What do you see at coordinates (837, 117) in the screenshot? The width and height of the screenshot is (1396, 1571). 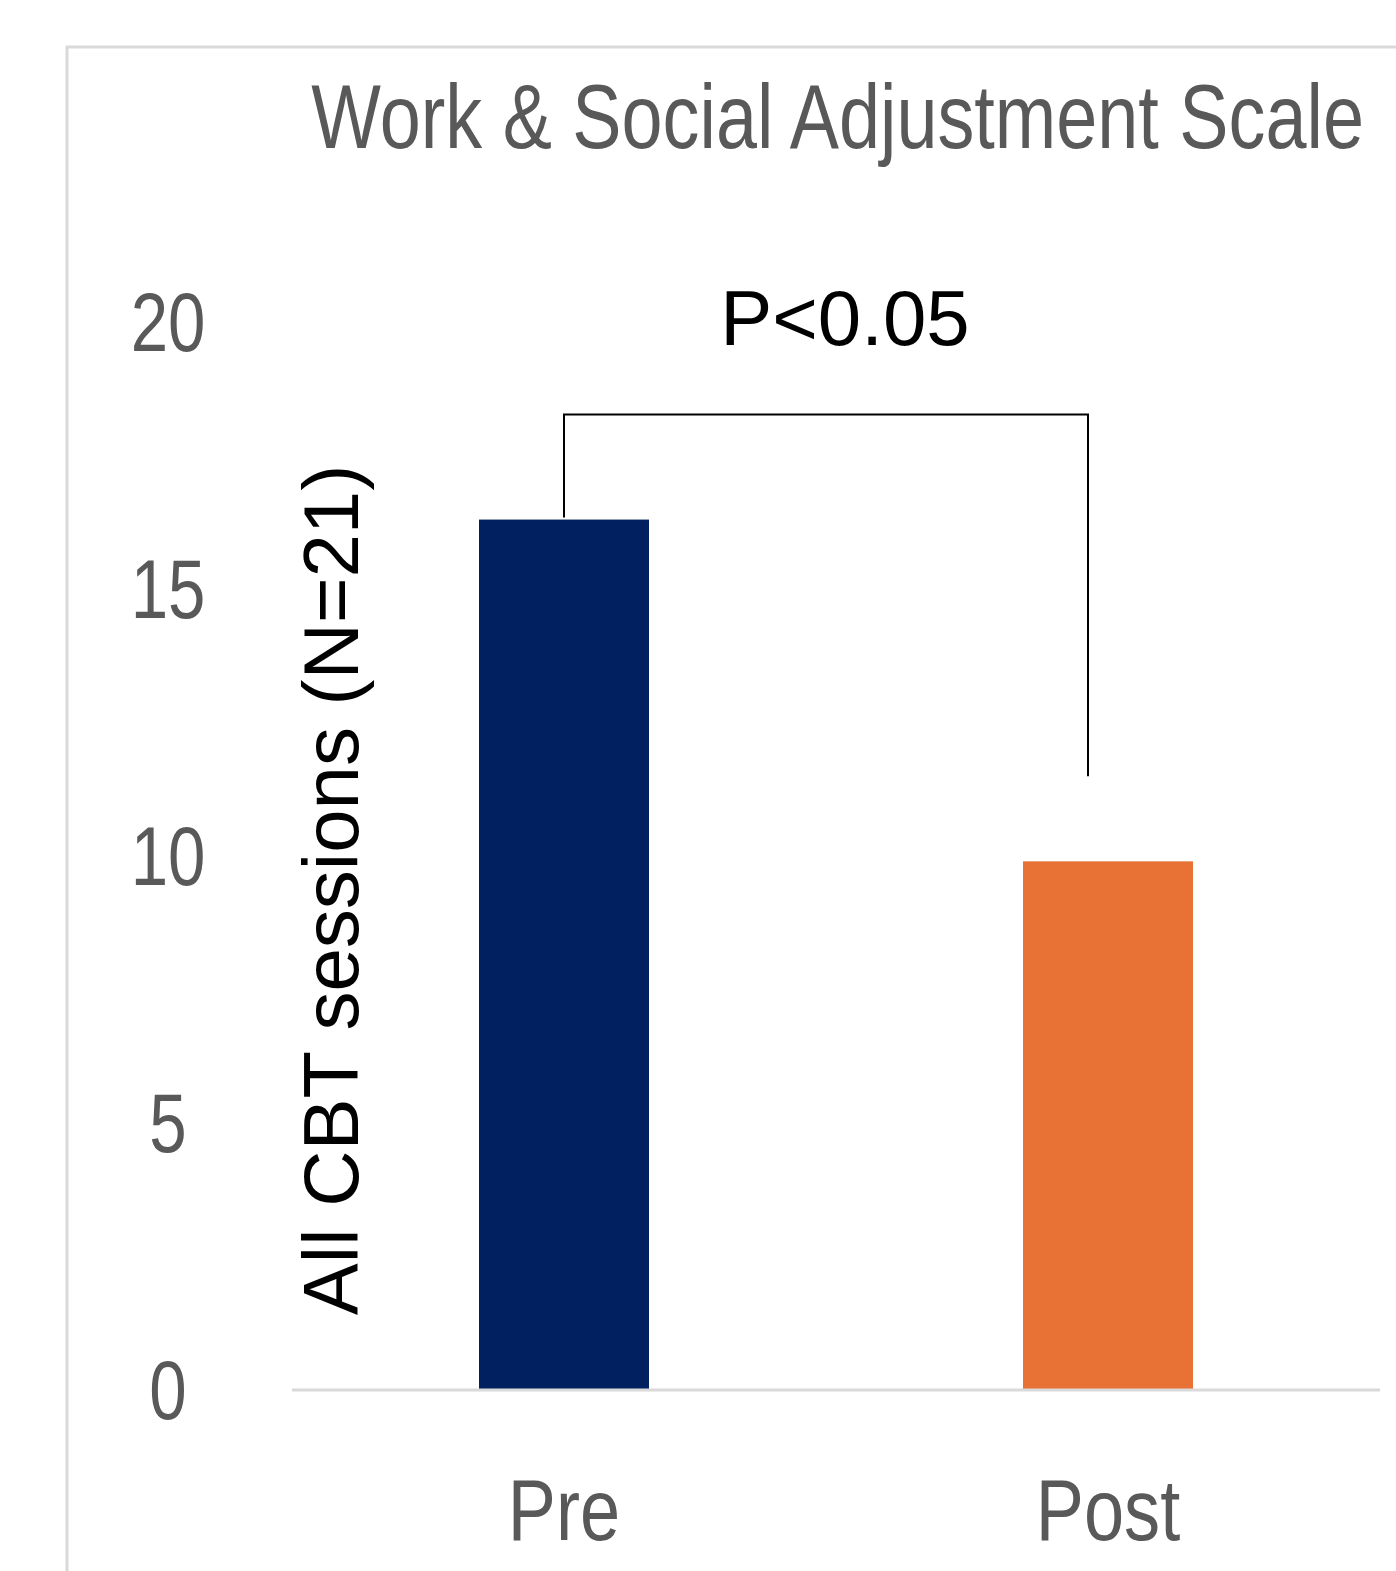 I see `chart-title: Work & Social Adjustment Scale` at bounding box center [837, 117].